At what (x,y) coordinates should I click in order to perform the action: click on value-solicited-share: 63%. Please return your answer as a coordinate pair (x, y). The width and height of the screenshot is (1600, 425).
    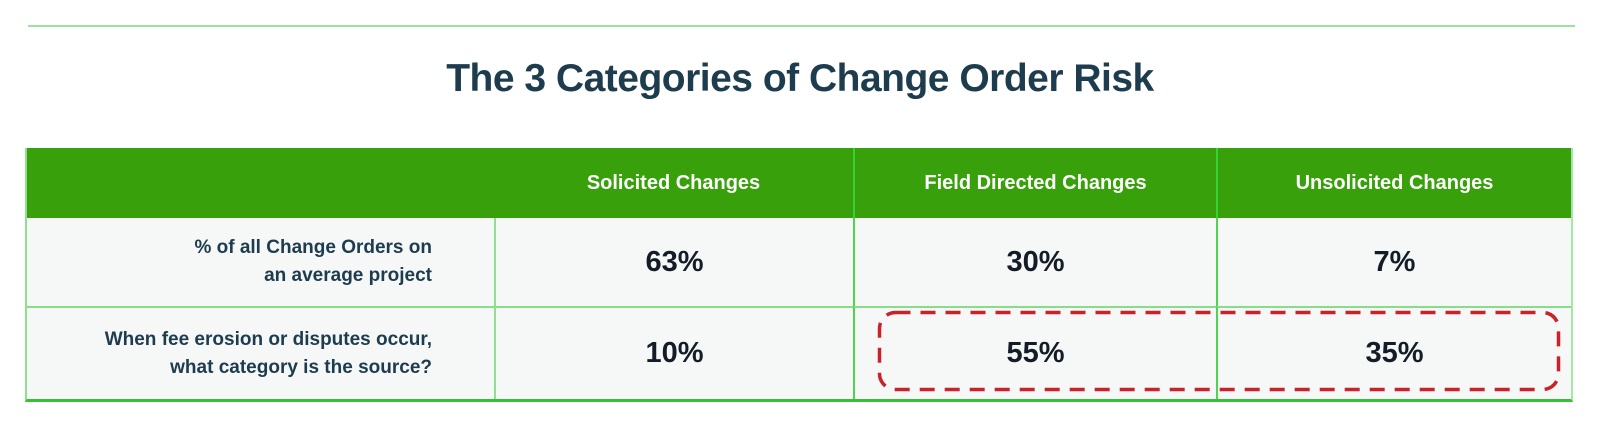
    Looking at the image, I should click on (673, 262).